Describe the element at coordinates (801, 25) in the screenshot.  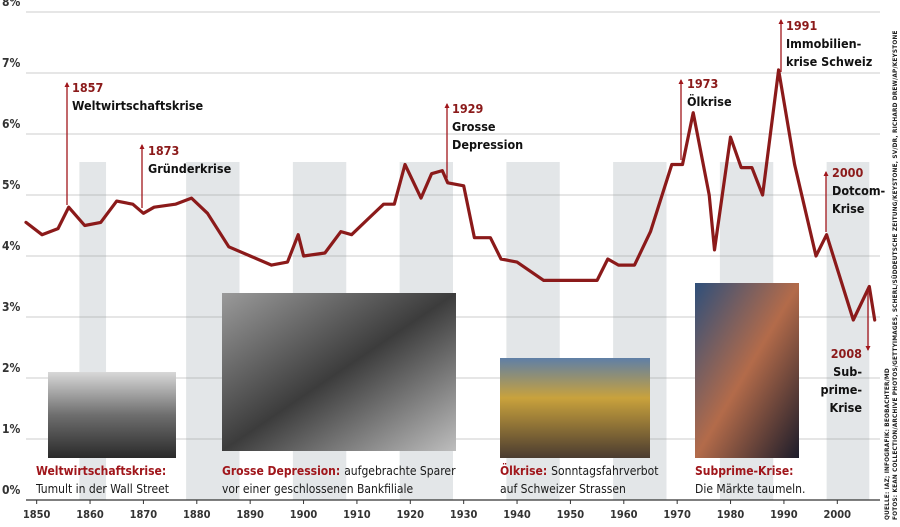
I see `annotation-year: 1991` at that location.